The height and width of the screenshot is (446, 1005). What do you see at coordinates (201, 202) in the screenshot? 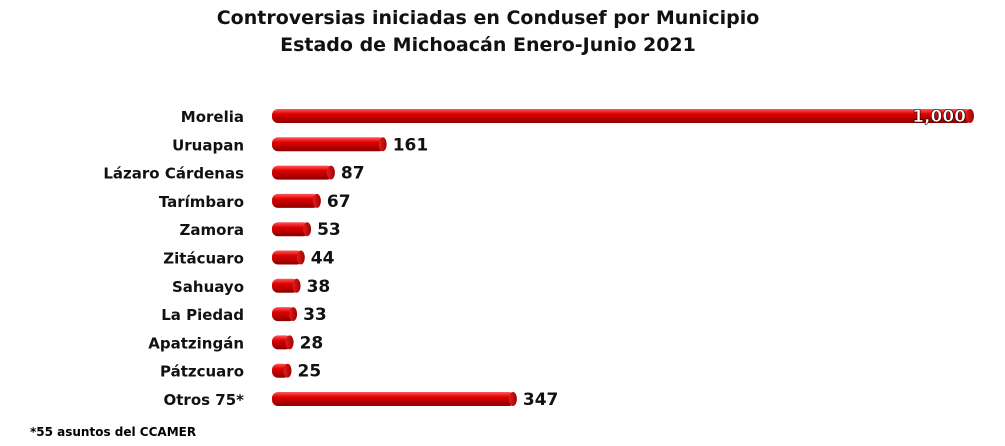
I see `category-label: Tarímbaro` at bounding box center [201, 202].